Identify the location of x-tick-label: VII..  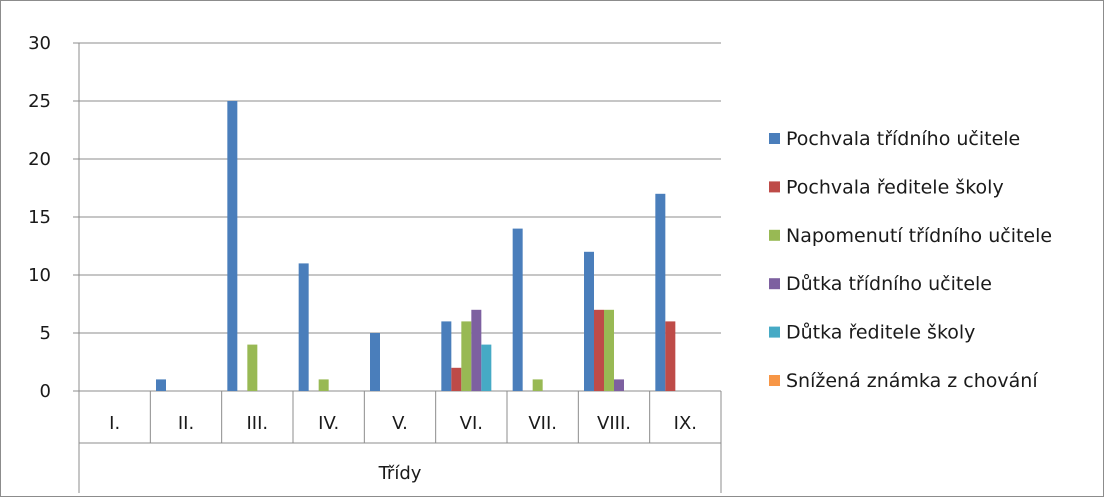
(542, 423).